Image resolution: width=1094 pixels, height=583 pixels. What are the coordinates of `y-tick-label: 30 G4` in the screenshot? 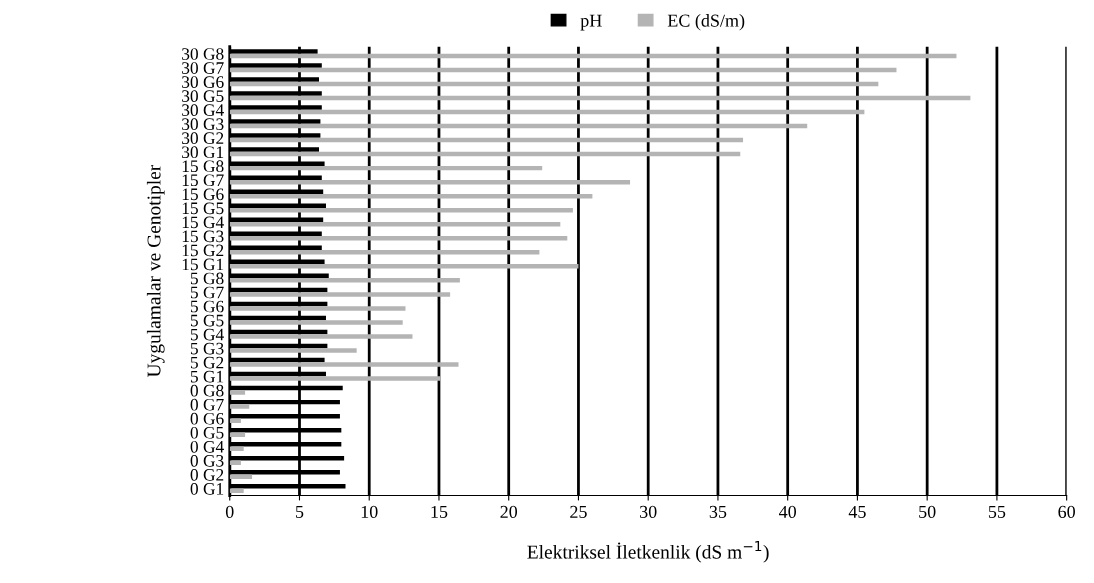 It's located at (203, 110).